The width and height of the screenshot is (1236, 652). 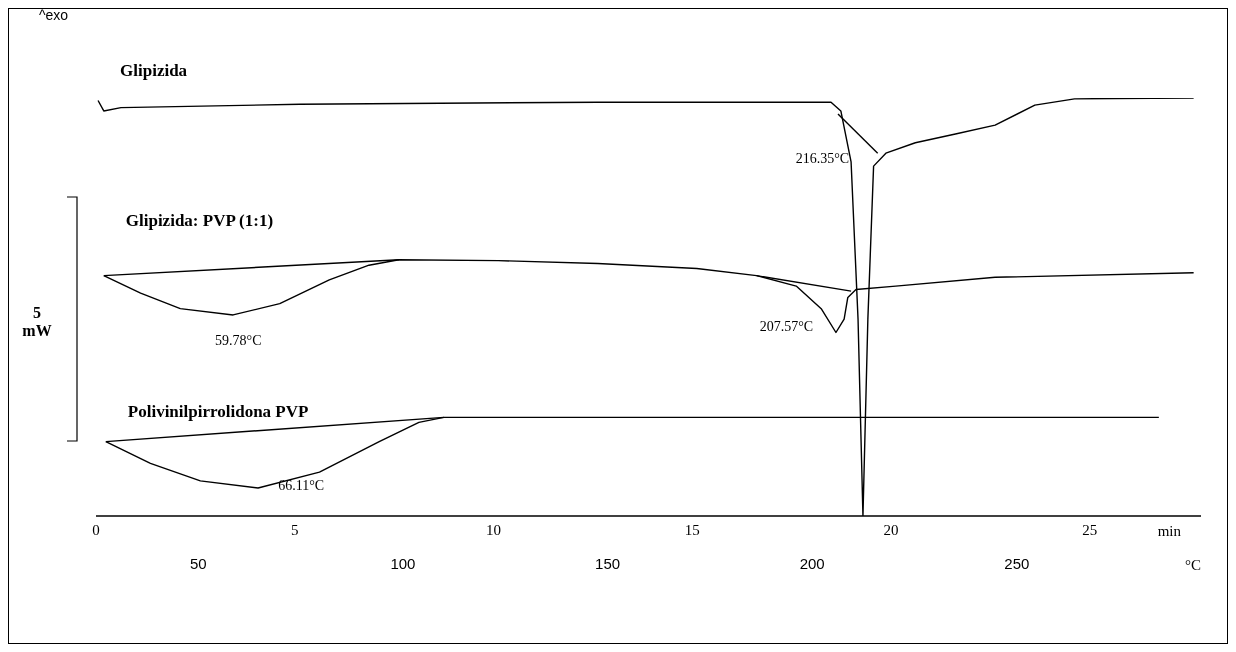 What do you see at coordinates (218, 411) in the screenshot?
I see `series-label: Polivinilpirrolidona PVP` at bounding box center [218, 411].